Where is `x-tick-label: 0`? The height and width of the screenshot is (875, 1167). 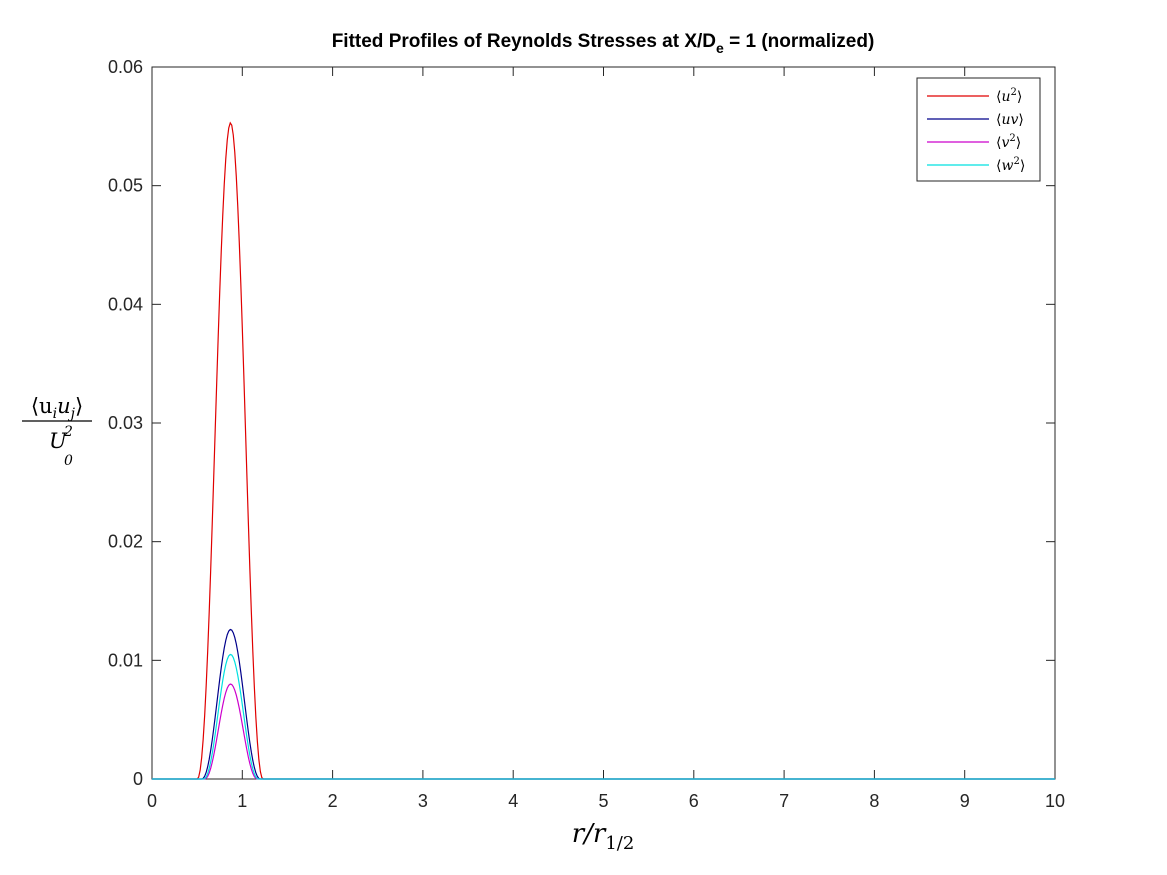
x-tick-label: 0 is located at coordinates (152, 801).